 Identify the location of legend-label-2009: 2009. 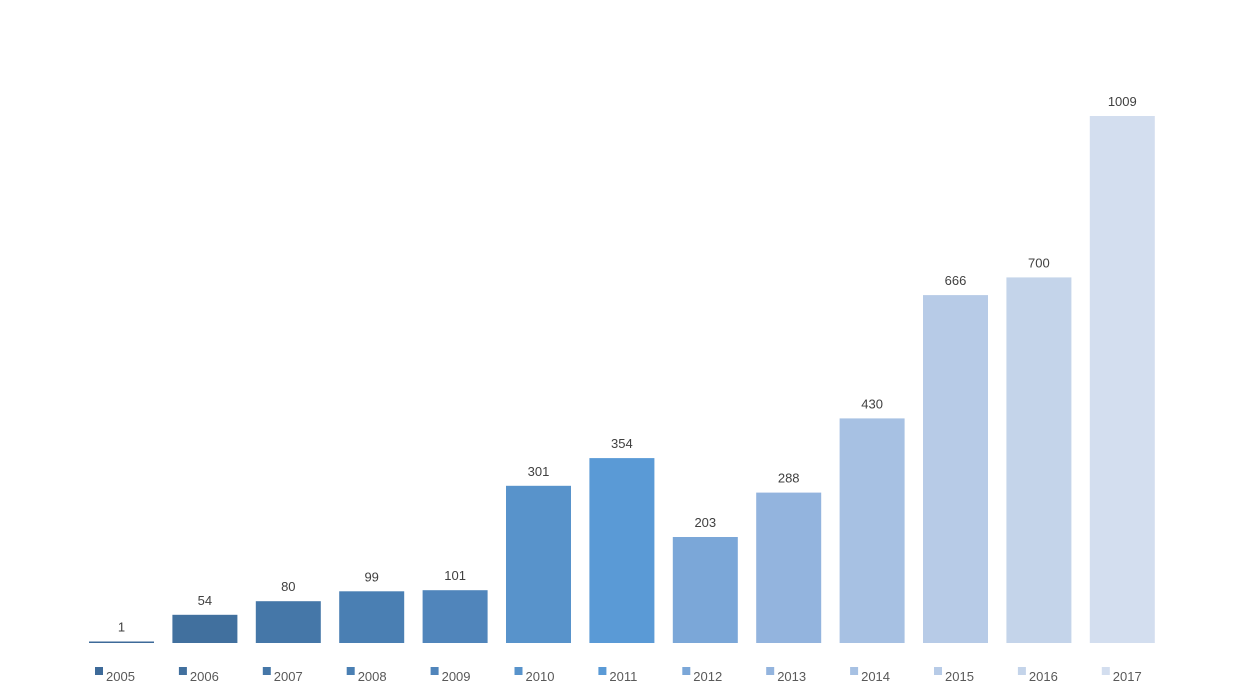
(456, 676).